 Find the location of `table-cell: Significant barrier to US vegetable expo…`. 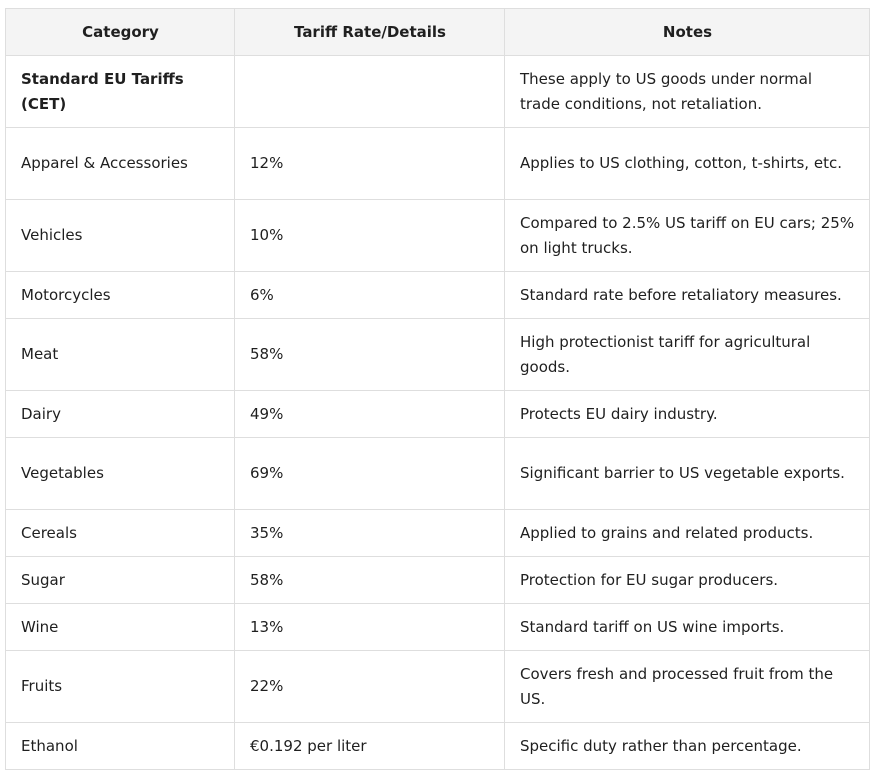

table-cell: Significant barrier to US vegetable expo… is located at coordinates (687, 473).